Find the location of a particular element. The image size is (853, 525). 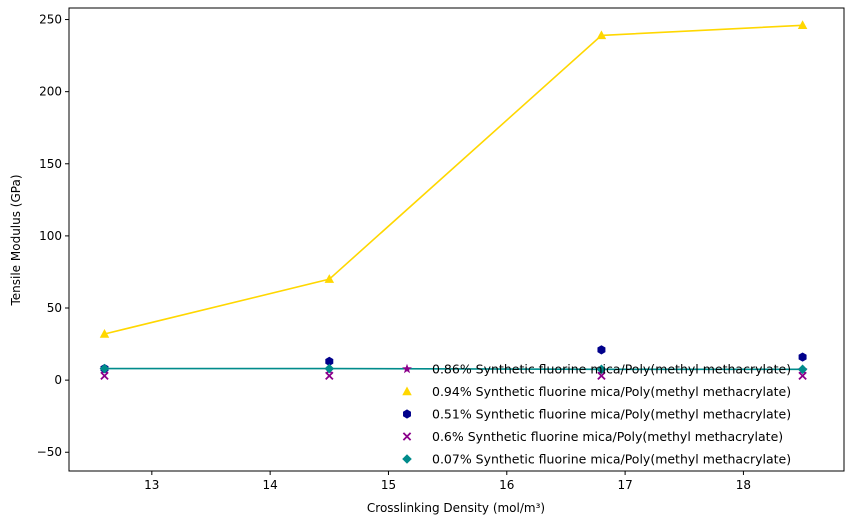

y-tick-label-1: 0 is located at coordinates (58, 380).